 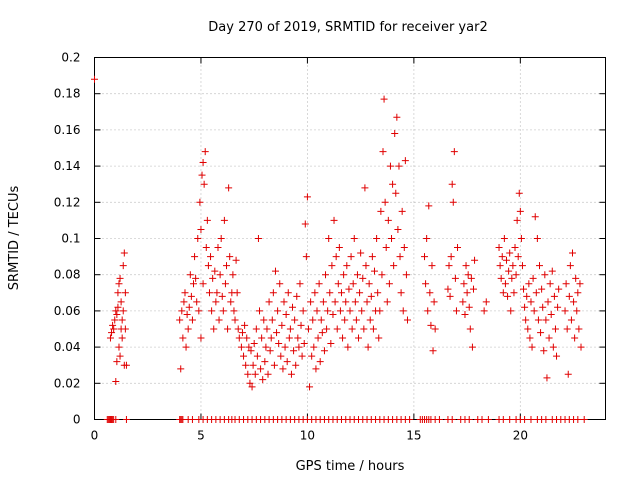 What do you see at coordinates (67, 202) in the screenshot?
I see `y-tick-label: 0.12` at bounding box center [67, 202].